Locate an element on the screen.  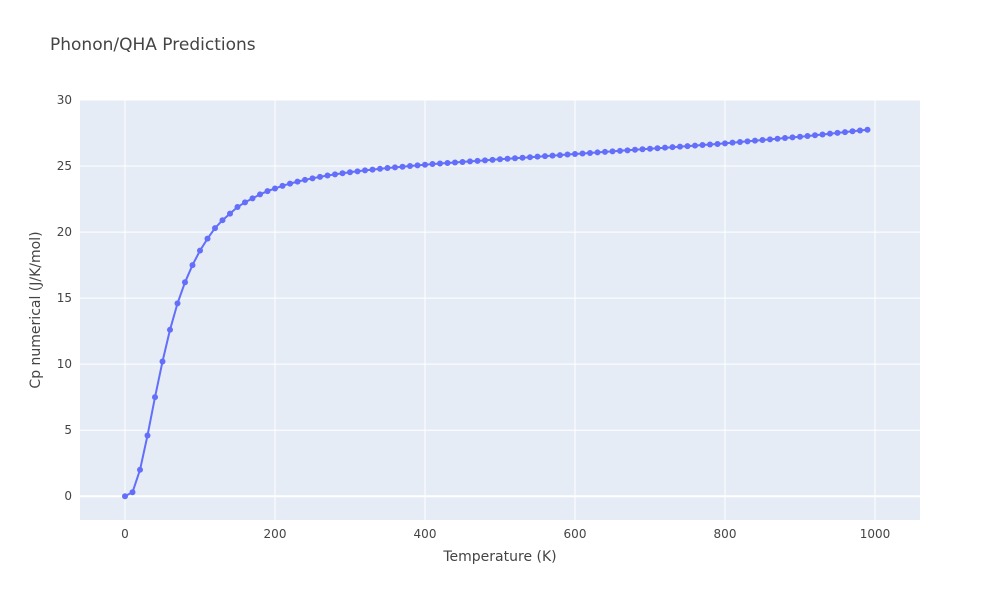
x-tick-label: 600 is located at coordinates (575, 534).